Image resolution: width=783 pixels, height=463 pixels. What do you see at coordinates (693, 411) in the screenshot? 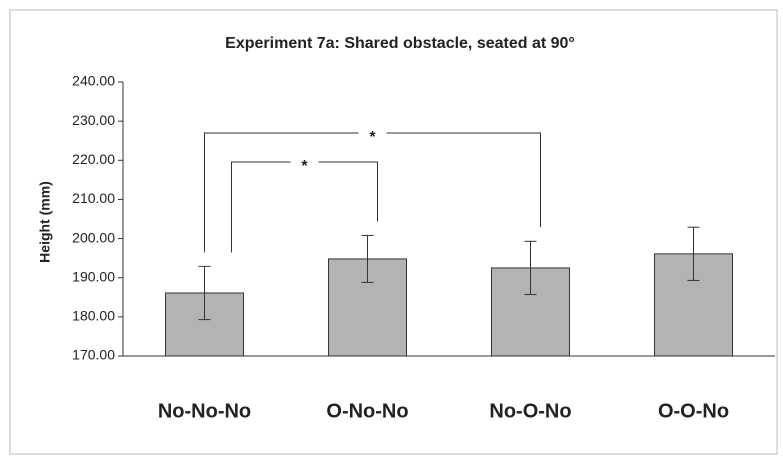
I see `x-tick-label: O-O-No` at bounding box center [693, 411].